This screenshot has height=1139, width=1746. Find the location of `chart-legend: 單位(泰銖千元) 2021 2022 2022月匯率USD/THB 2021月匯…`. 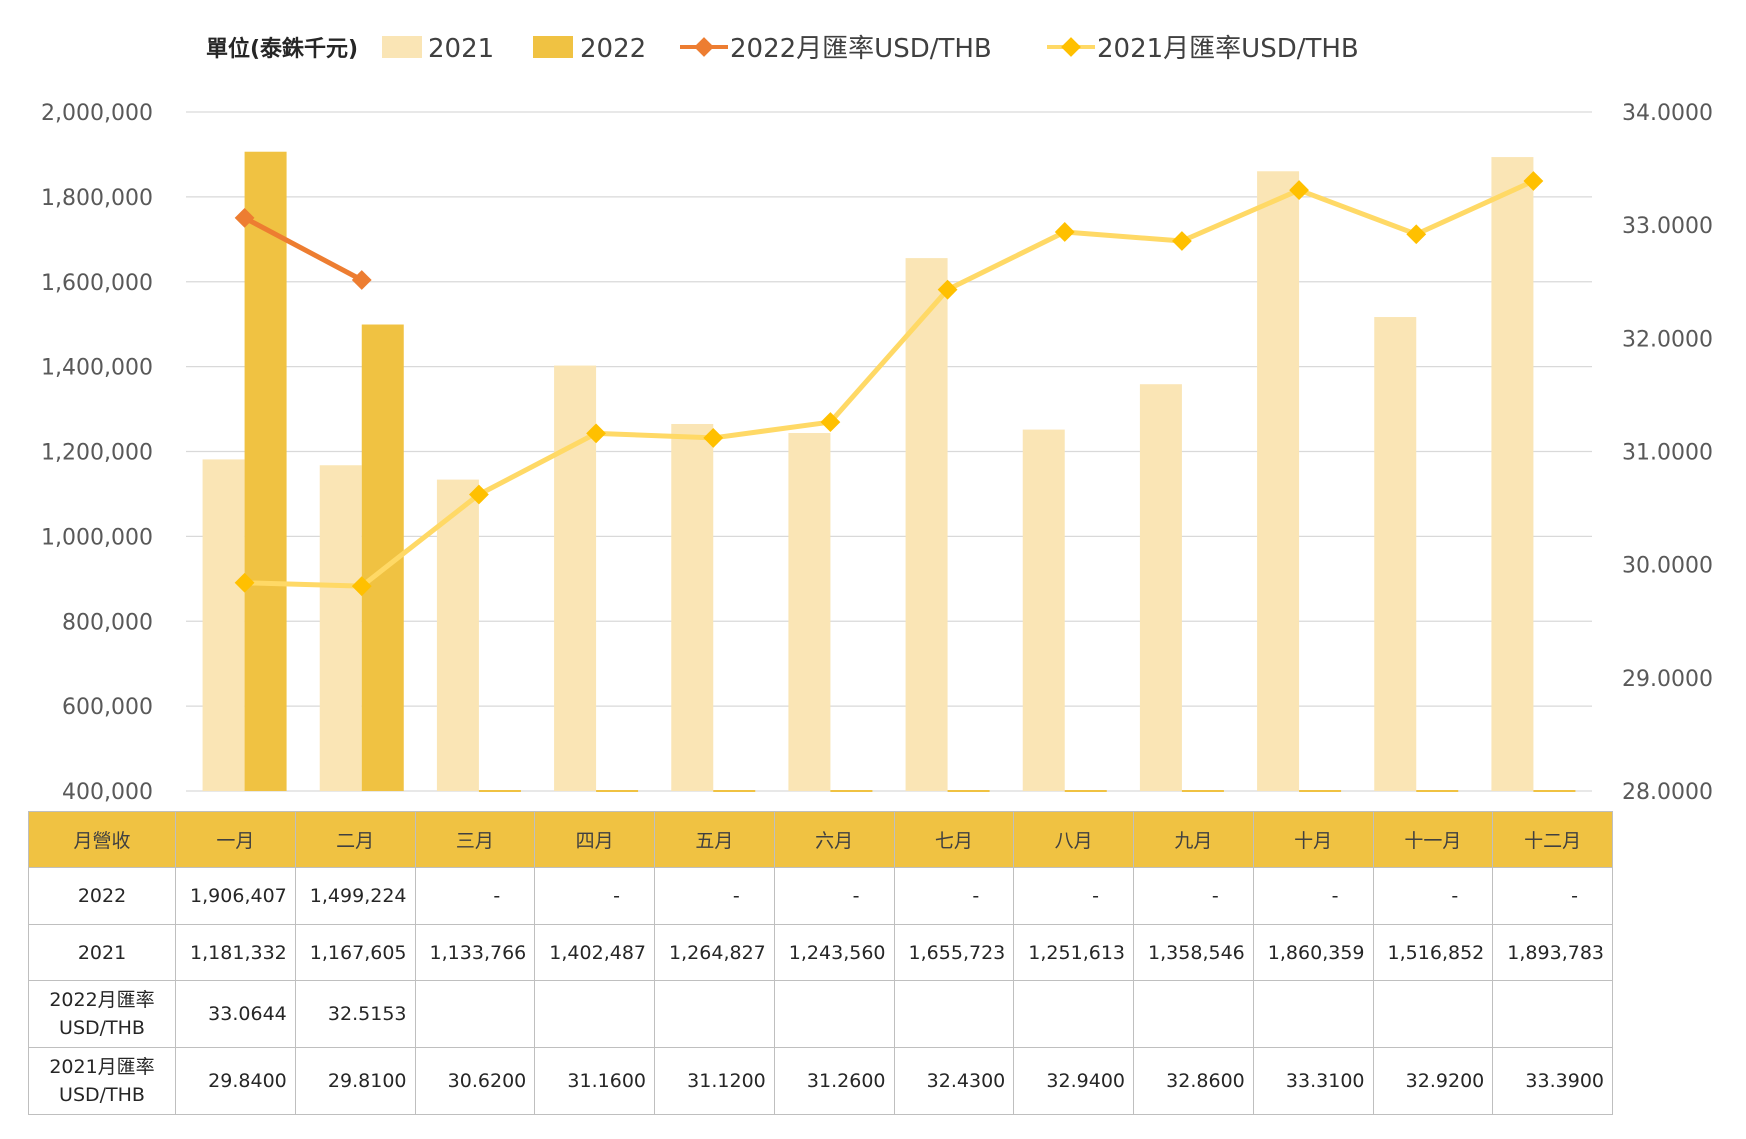

chart-legend: 單位(泰銖千元) 2021 2022 2022月匯率USD/THB 2021月匯… is located at coordinates (782, 49).